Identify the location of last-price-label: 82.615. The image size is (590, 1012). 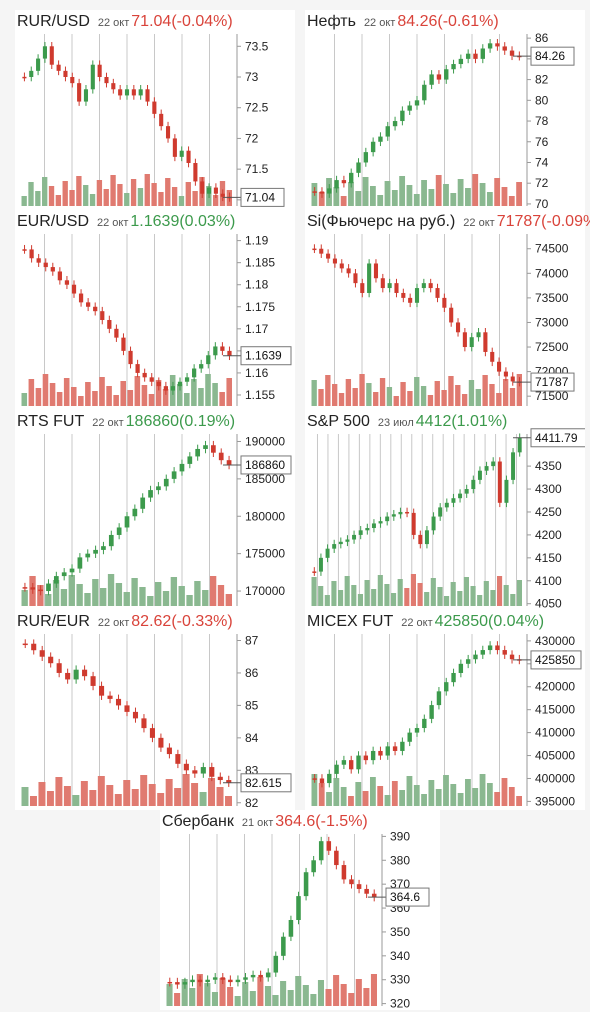
(263, 783).